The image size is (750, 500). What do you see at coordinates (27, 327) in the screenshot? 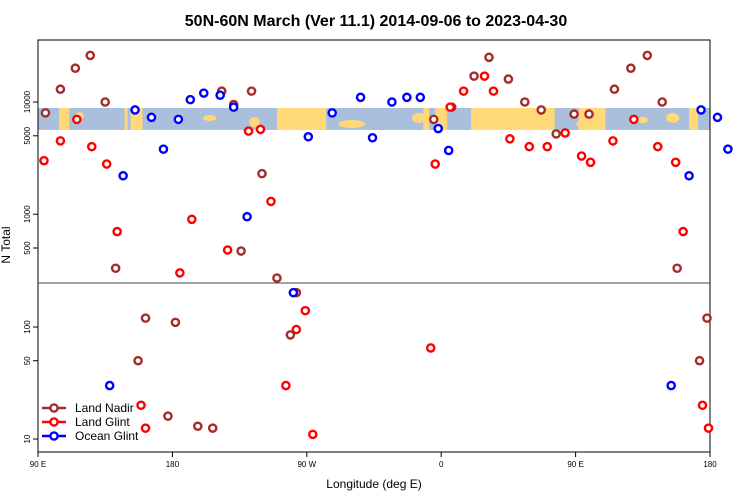
I see `y-tick-label: 100` at bounding box center [27, 327].